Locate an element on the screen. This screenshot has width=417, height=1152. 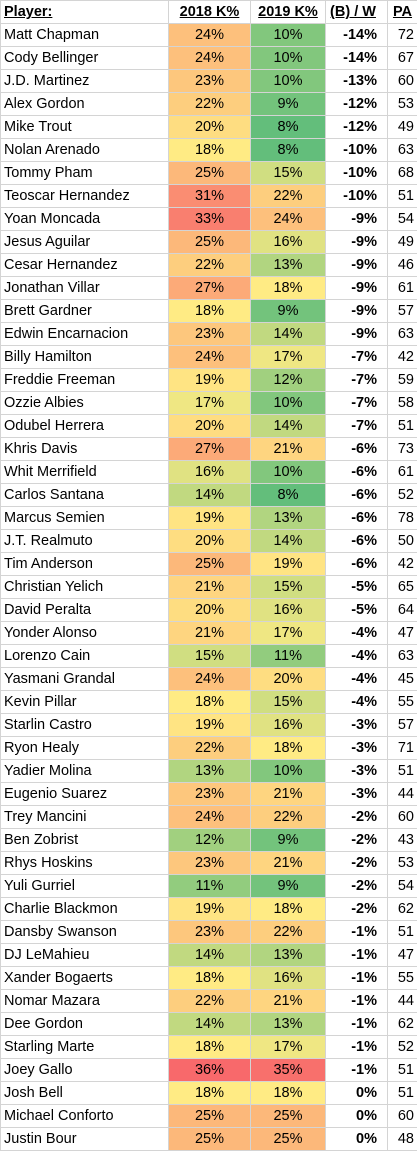
player-name: Billy Hamilton is located at coordinates (84, 357).